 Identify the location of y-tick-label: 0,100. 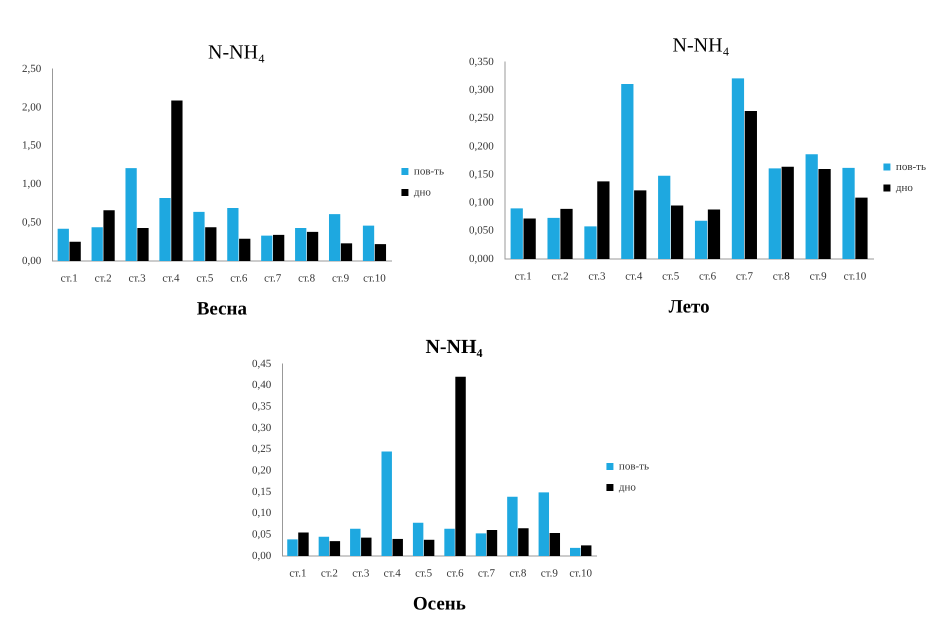
(481, 202).